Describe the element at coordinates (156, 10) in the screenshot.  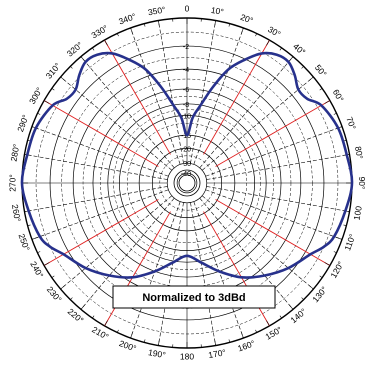
I see `angle-label: 350°` at that location.